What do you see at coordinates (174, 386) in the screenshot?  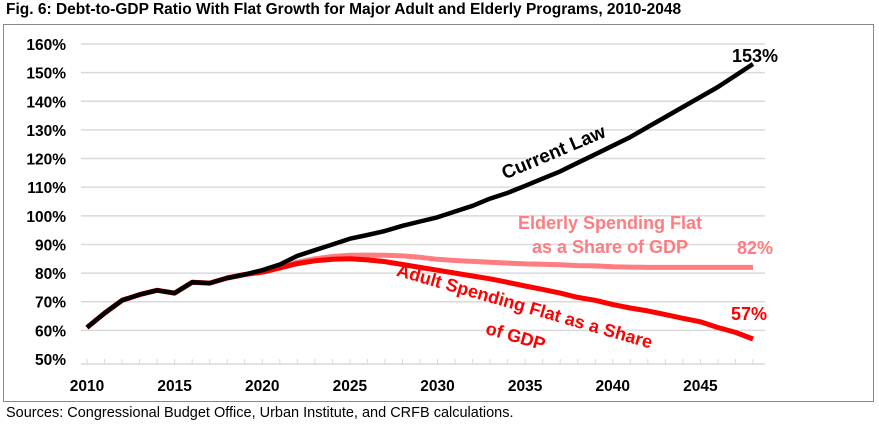 I see `x-tick-label: 2015` at bounding box center [174, 386].